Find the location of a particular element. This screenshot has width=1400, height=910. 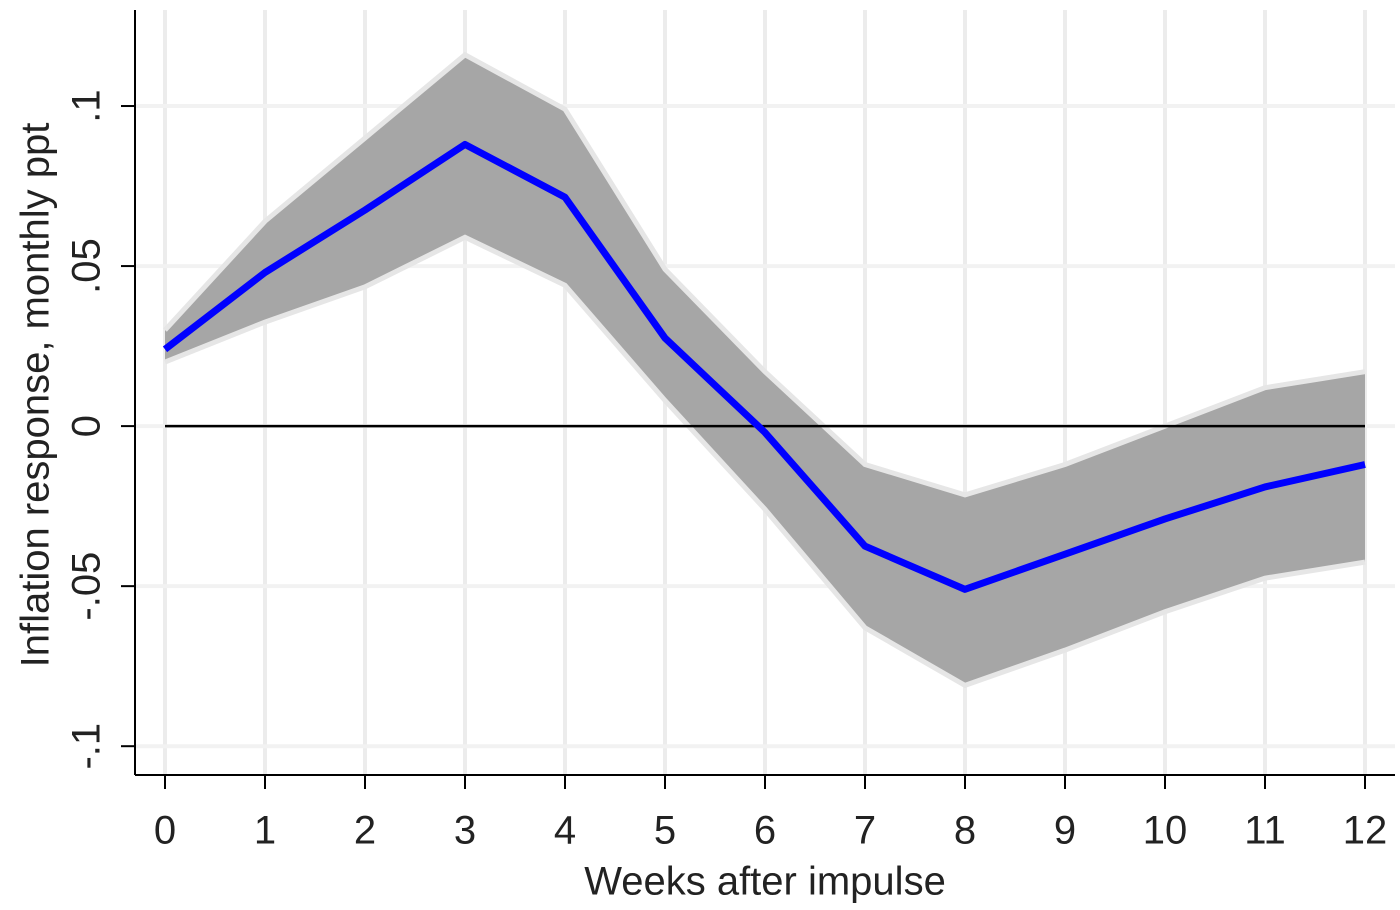

x-tick-label: 9 is located at coordinates (1065, 831).